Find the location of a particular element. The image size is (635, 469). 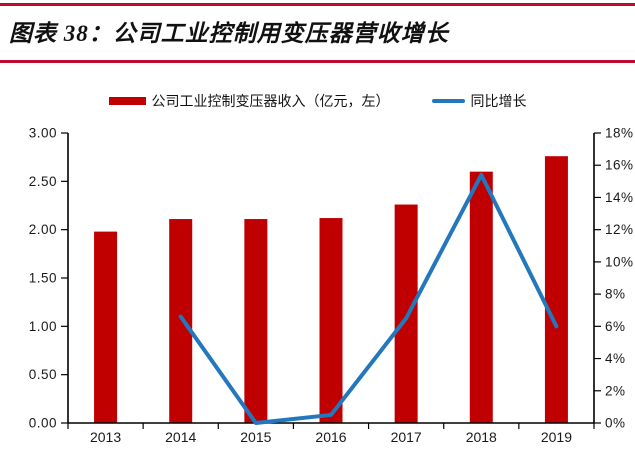

right-axis-label: 0% is located at coordinates (615, 423).